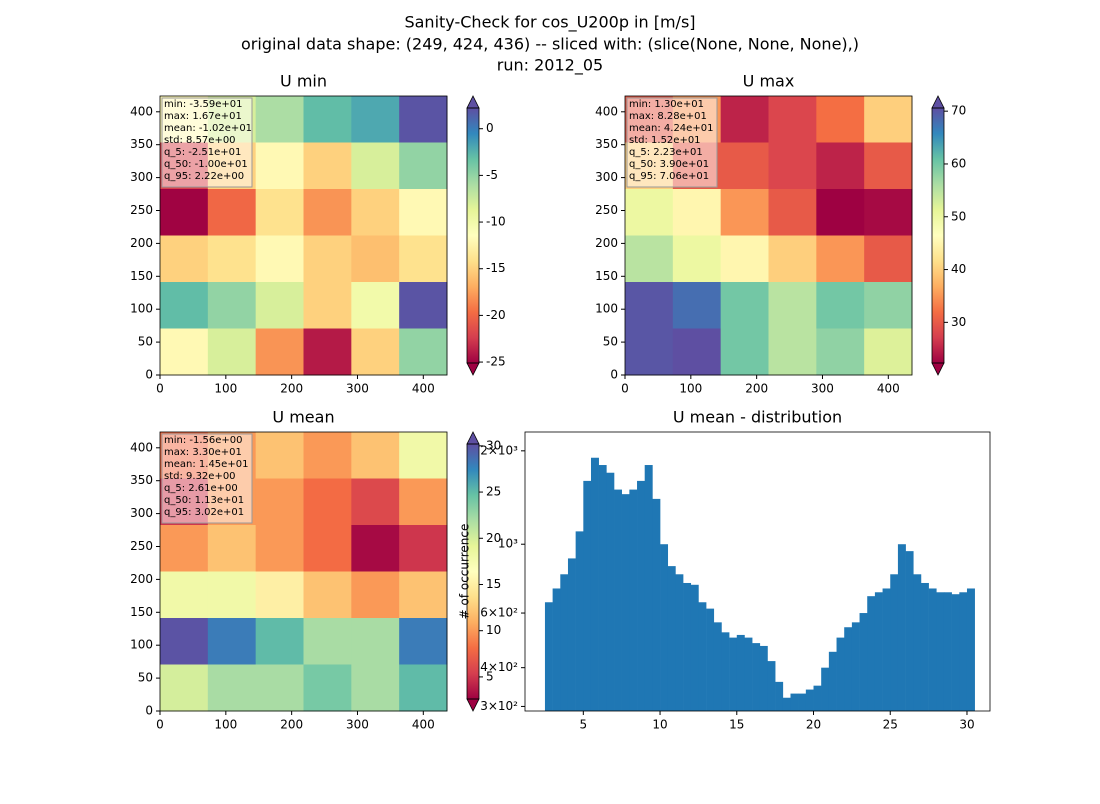  I want to click on y-tick-label: 300, so click(606, 177).